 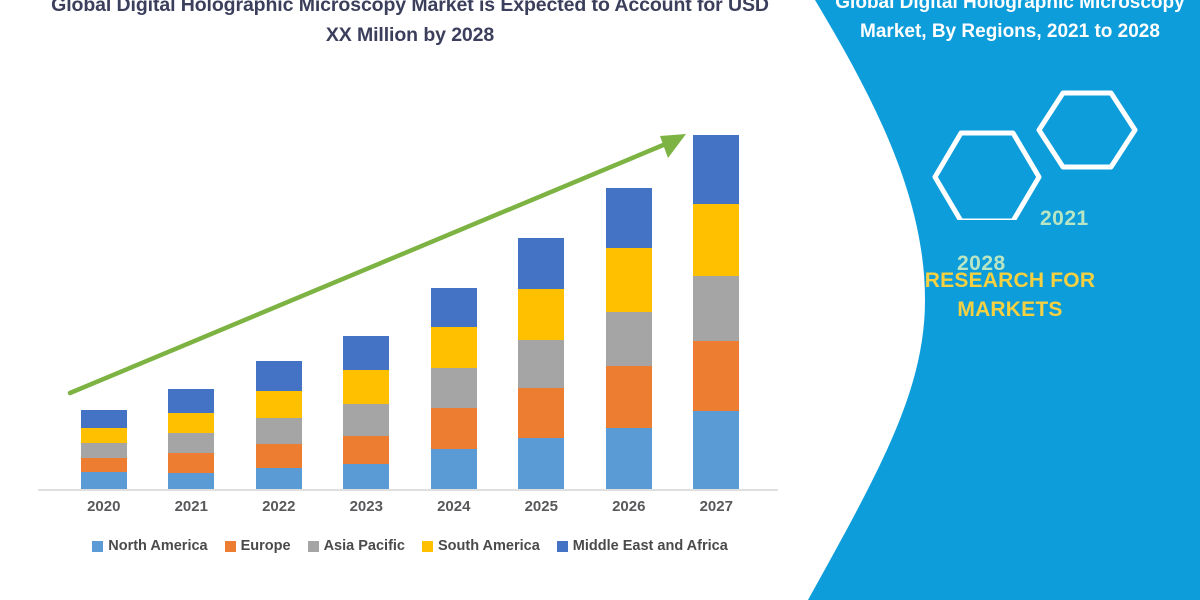 What do you see at coordinates (410, 511) in the screenshot?
I see `x-axis-labels: 2020 2021 2022 2023 2024 2025 2026 2027` at bounding box center [410, 511].